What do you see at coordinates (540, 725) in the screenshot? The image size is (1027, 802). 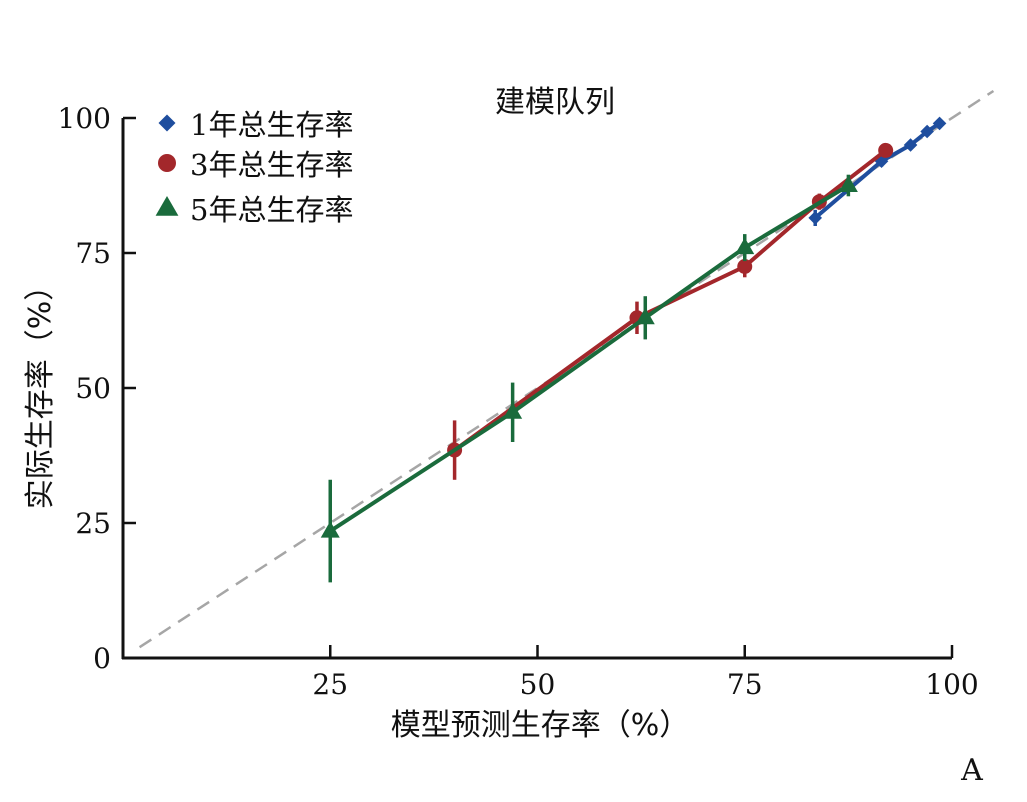 I see `x-axis-title: 模型预测生存率（%）` at bounding box center [540, 725].